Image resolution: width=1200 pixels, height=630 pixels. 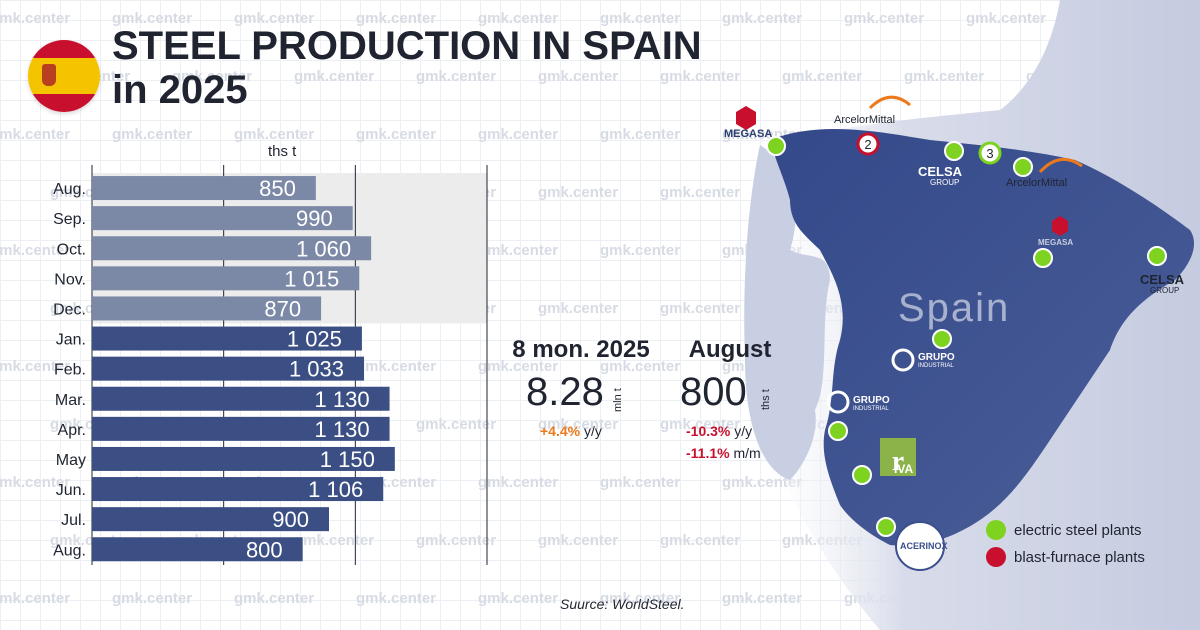 What do you see at coordinates (936, 366) in the screenshot?
I see `grupo-logo-sub: INDUSTRIAL` at bounding box center [936, 366].